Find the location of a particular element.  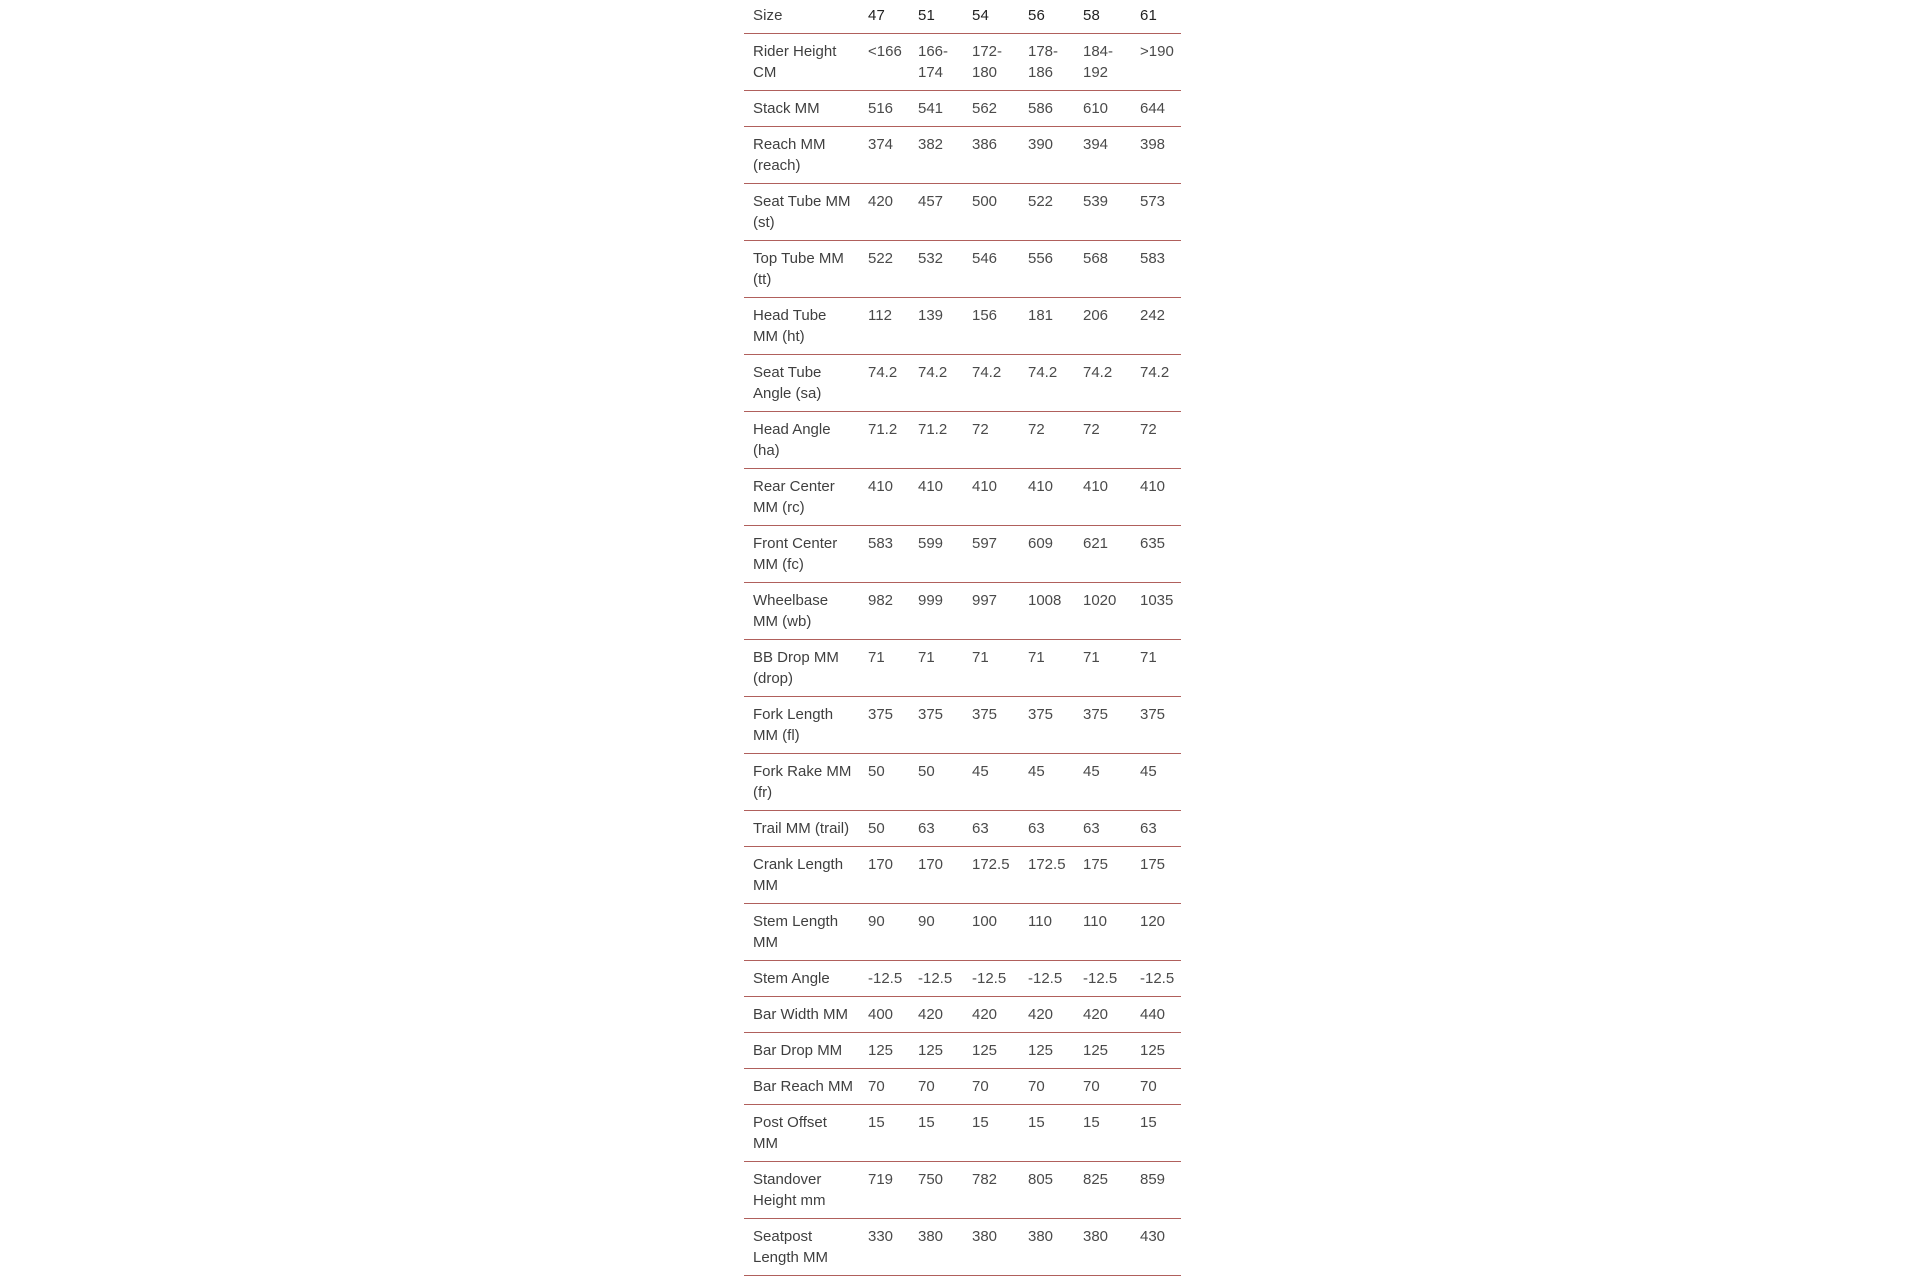

table-row: Seat Tube MM (st) 420 457 500 522 539 573 is located at coordinates (962, 212).